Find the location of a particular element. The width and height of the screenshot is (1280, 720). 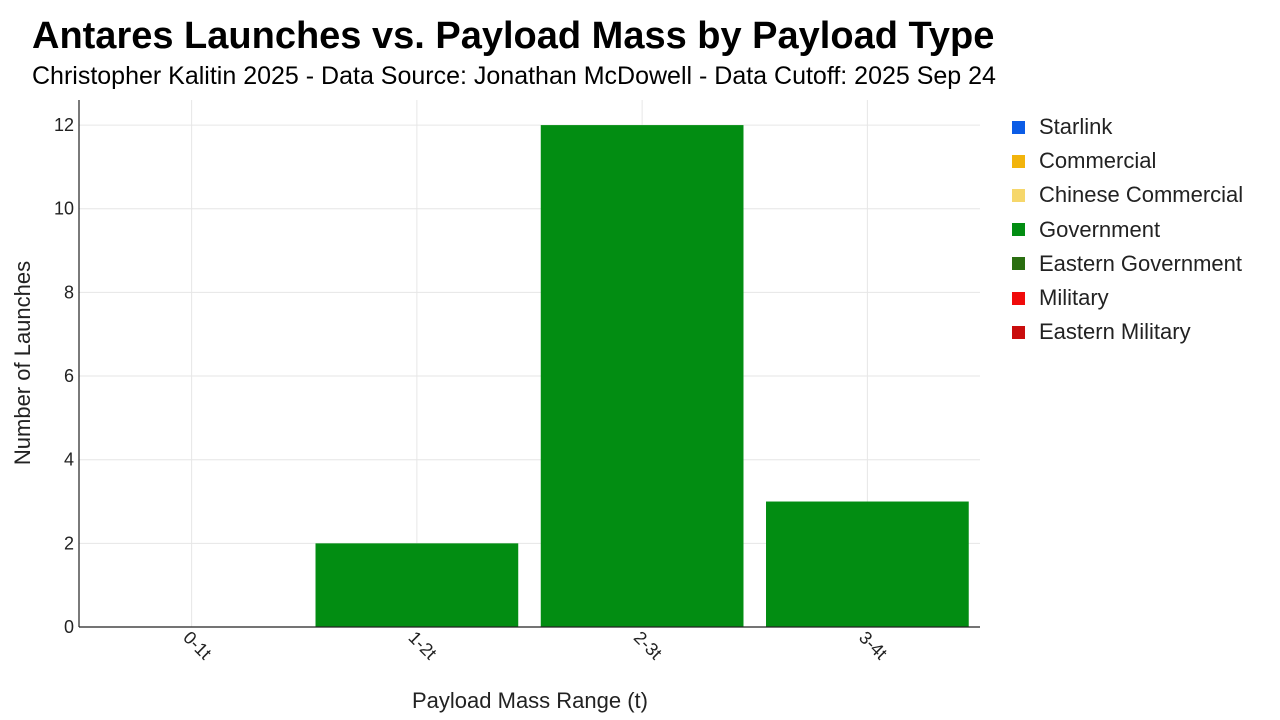

legend-item-eastern-government: Eastern Government is located at coordinates (1127, 264).